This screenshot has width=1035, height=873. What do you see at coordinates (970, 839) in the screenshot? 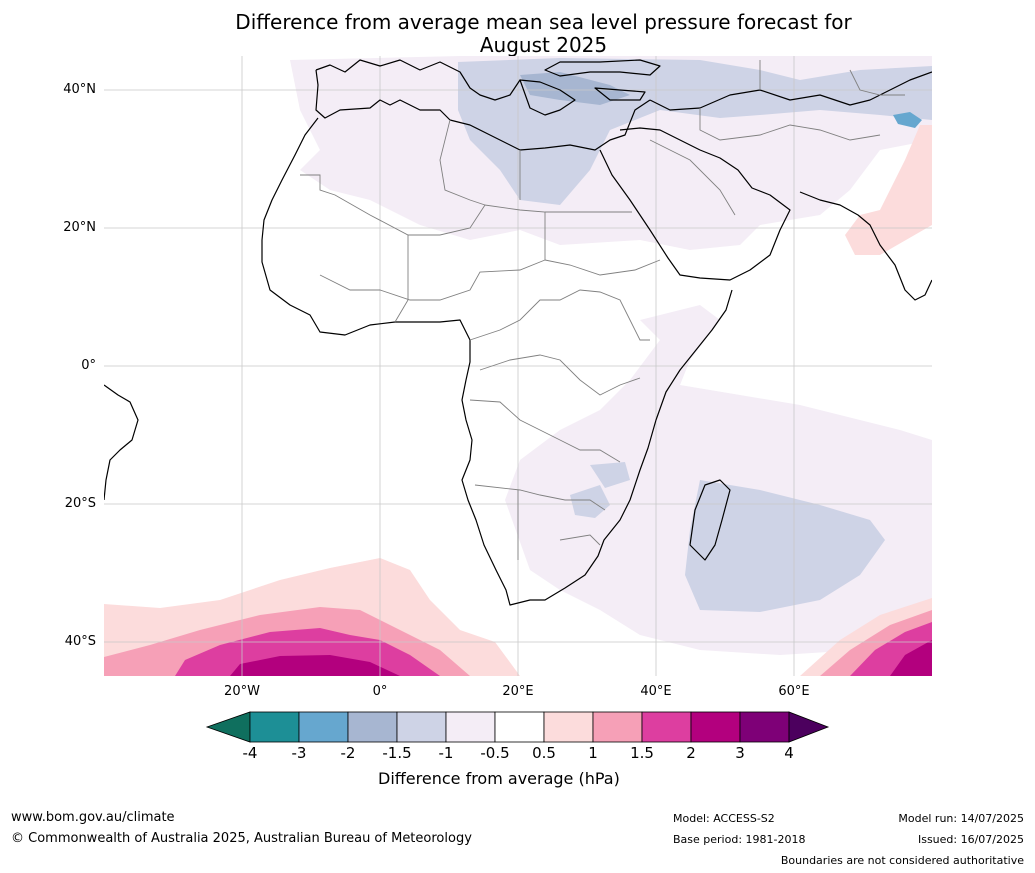
I see `footer-issued: Issued: 16/07/2025` at bounding box center [970, 839].